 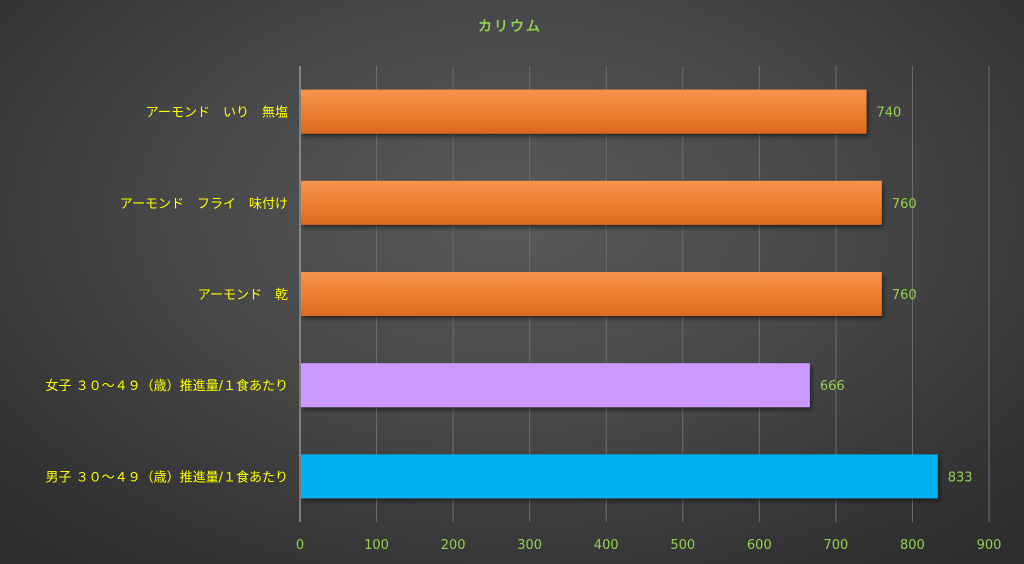 What do you see at coordinates (217, 113) in the screenshot?
I see `category-label: アーモンド いり 無塩` at bounding box center [217, 113].